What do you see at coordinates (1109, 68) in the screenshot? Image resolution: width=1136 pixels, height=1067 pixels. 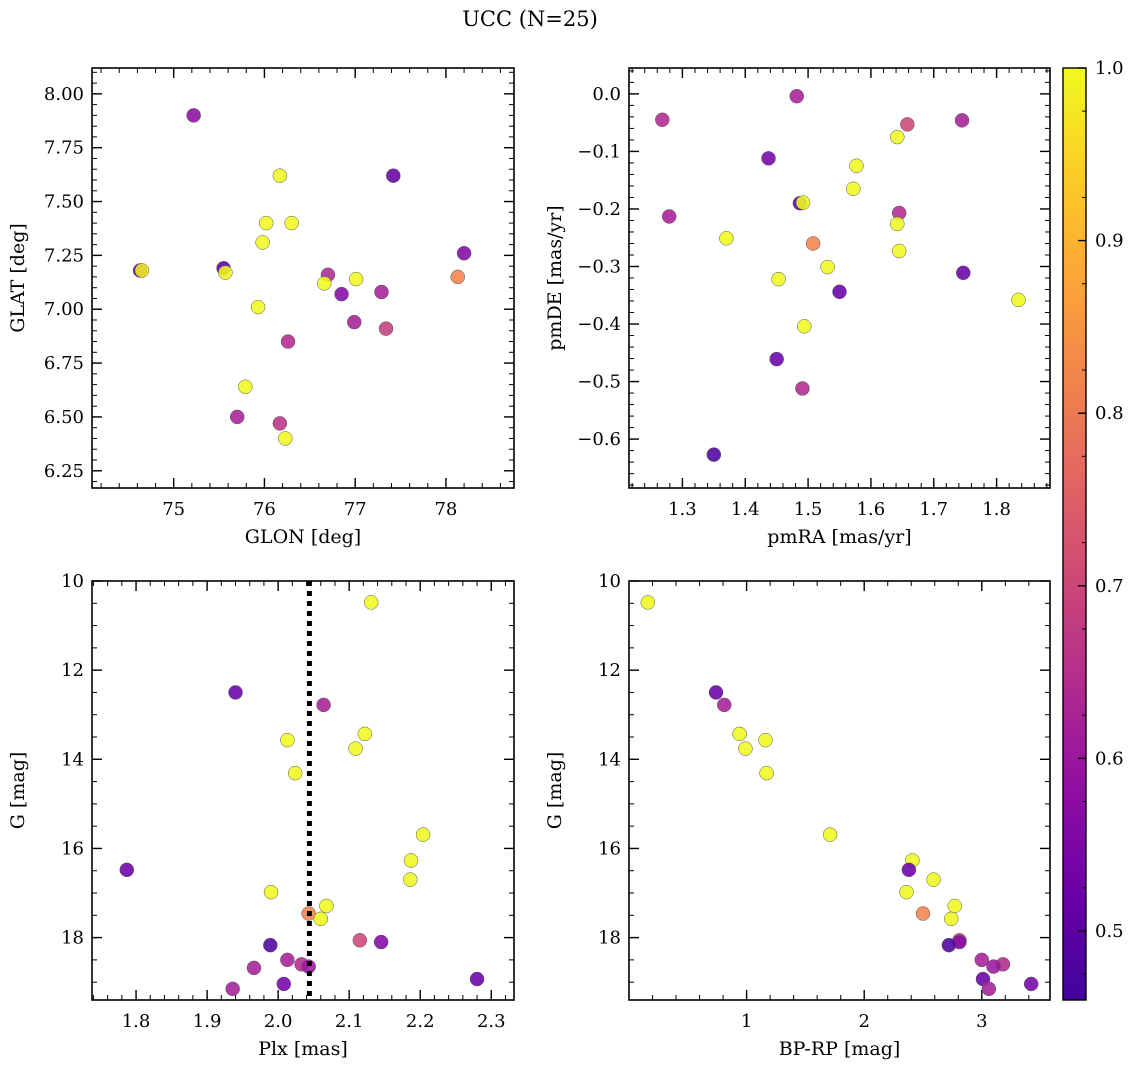 I see `colorbar-tick-label: 1.0` at bounding box center [1109, 68].